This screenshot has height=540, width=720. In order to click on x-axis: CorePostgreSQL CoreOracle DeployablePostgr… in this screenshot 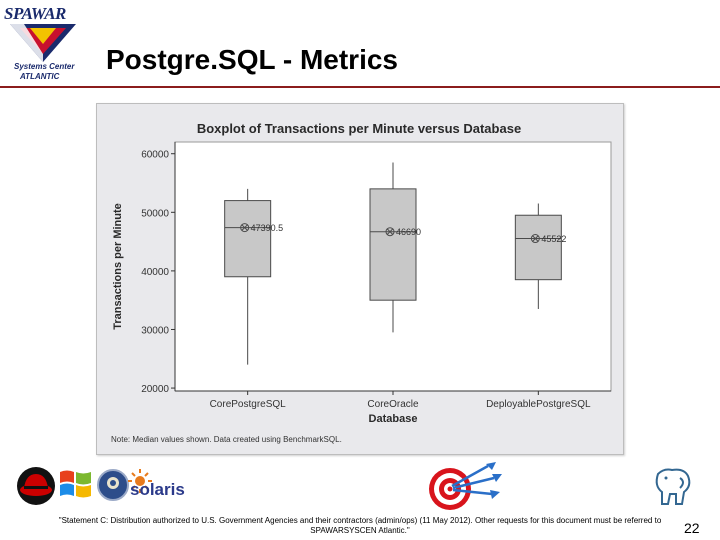, I will do `click(393, 400)`.